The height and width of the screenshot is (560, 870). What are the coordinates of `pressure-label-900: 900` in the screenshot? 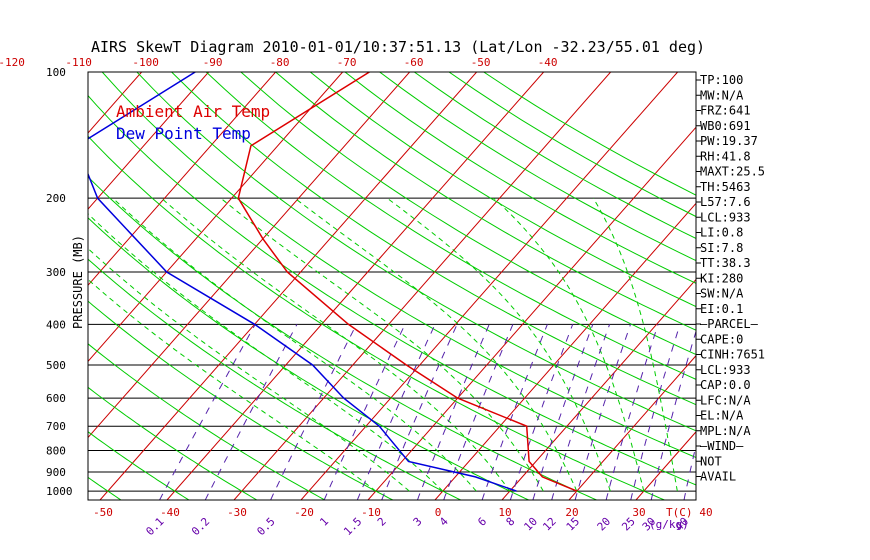 It's located at (56, 472).